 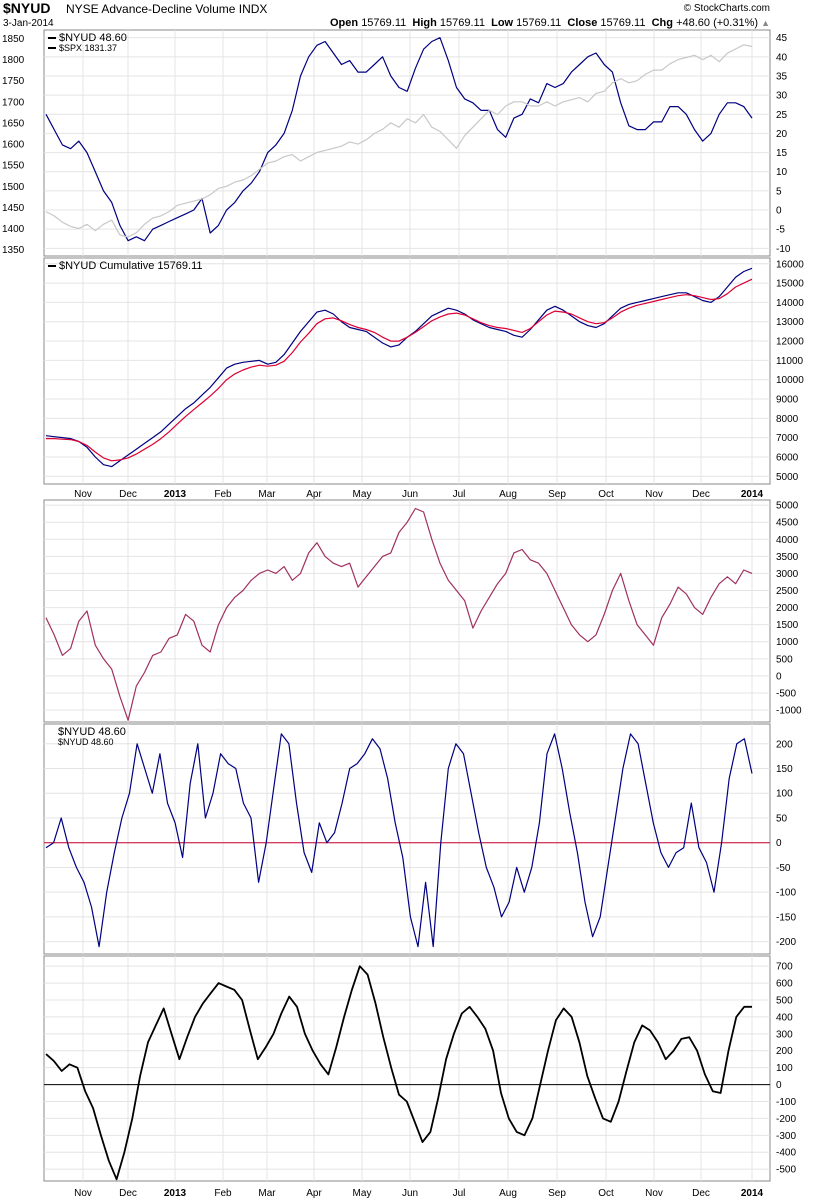 I want to click on high-label: High, so click(x=424, y=23).